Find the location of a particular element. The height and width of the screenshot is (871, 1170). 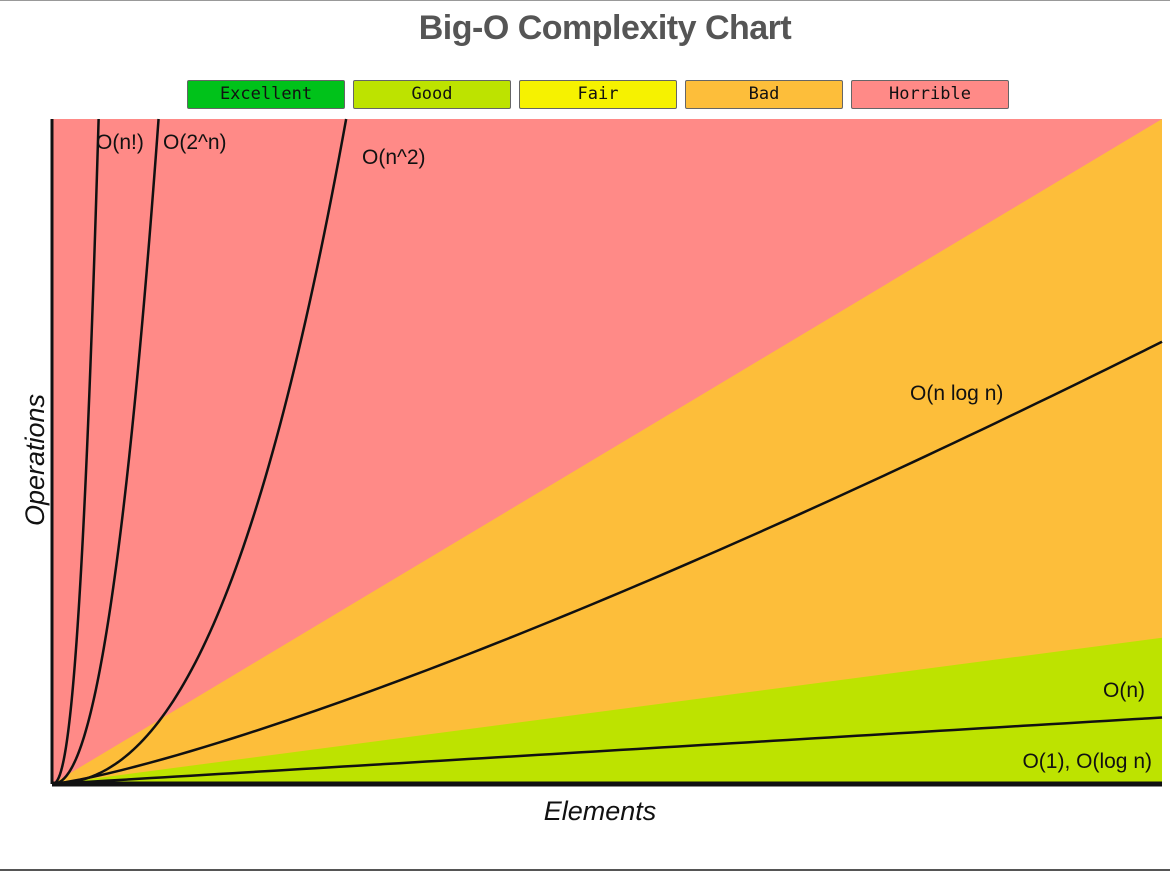

legend-item-fair: Fair is located at coordinates (598, 94).